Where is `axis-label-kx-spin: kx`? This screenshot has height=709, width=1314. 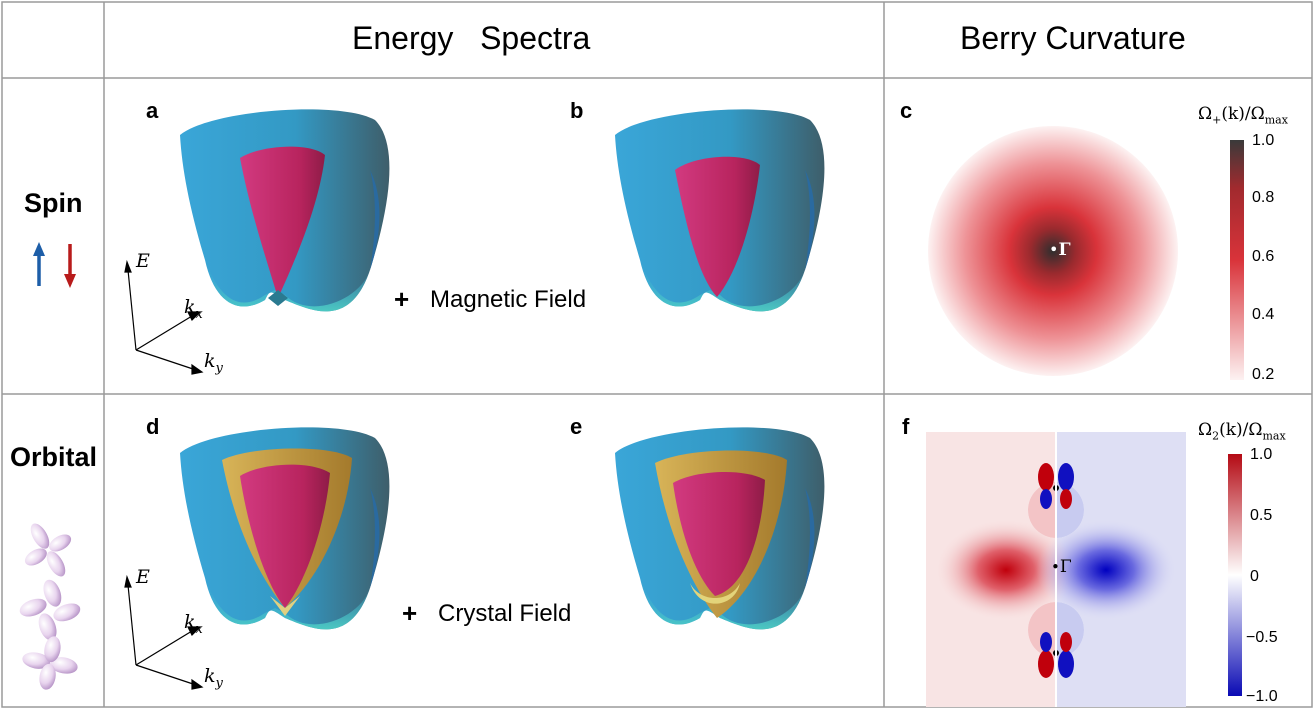 axis-label-kx-spin: kx is located at coordinates (193, 309).